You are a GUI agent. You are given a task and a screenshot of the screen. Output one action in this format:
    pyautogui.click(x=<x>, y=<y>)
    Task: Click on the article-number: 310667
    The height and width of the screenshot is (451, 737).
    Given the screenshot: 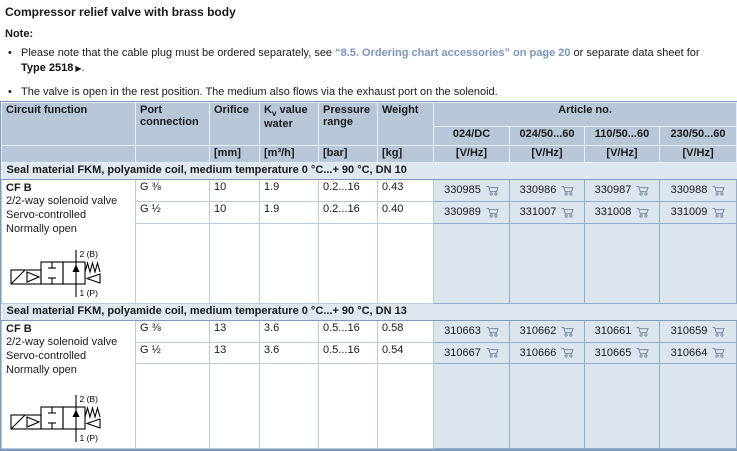 What is the action you would take?
    pyautogui.click(x=462, y=352)
    